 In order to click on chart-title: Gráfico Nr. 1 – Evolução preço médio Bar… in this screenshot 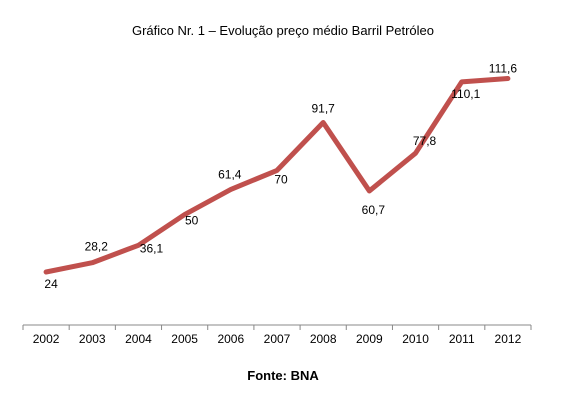, I will do `click(283, 30)`.